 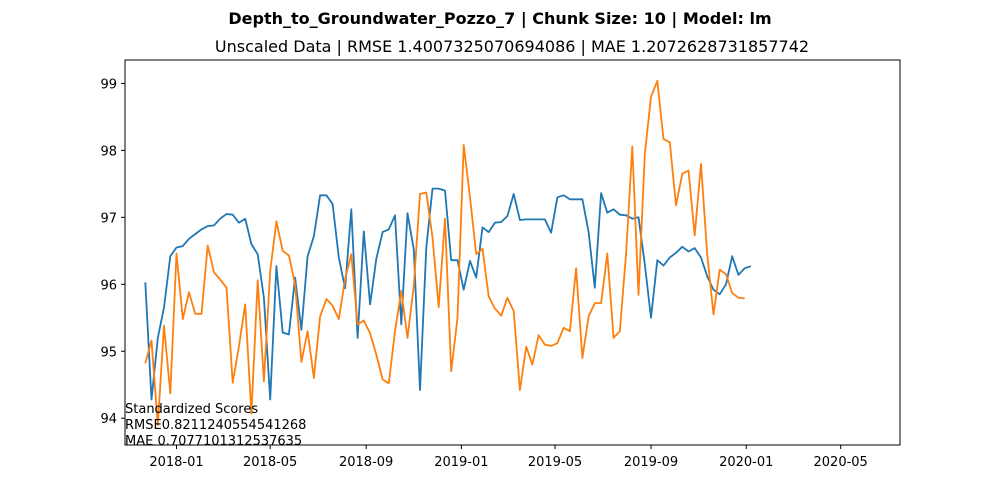 What do you see at coordinates (215, 425) in the screenshot?
I see `annotation-line: RMSE0.8211240554541268` at bounding box center [215, 425].